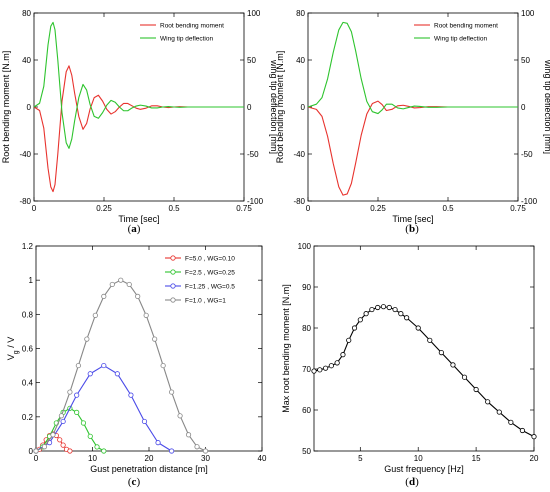  What do you see at coordinates (360, 458) in the screenshot?
I see `x-tick-label: 5` at bounding box center [360, 458].